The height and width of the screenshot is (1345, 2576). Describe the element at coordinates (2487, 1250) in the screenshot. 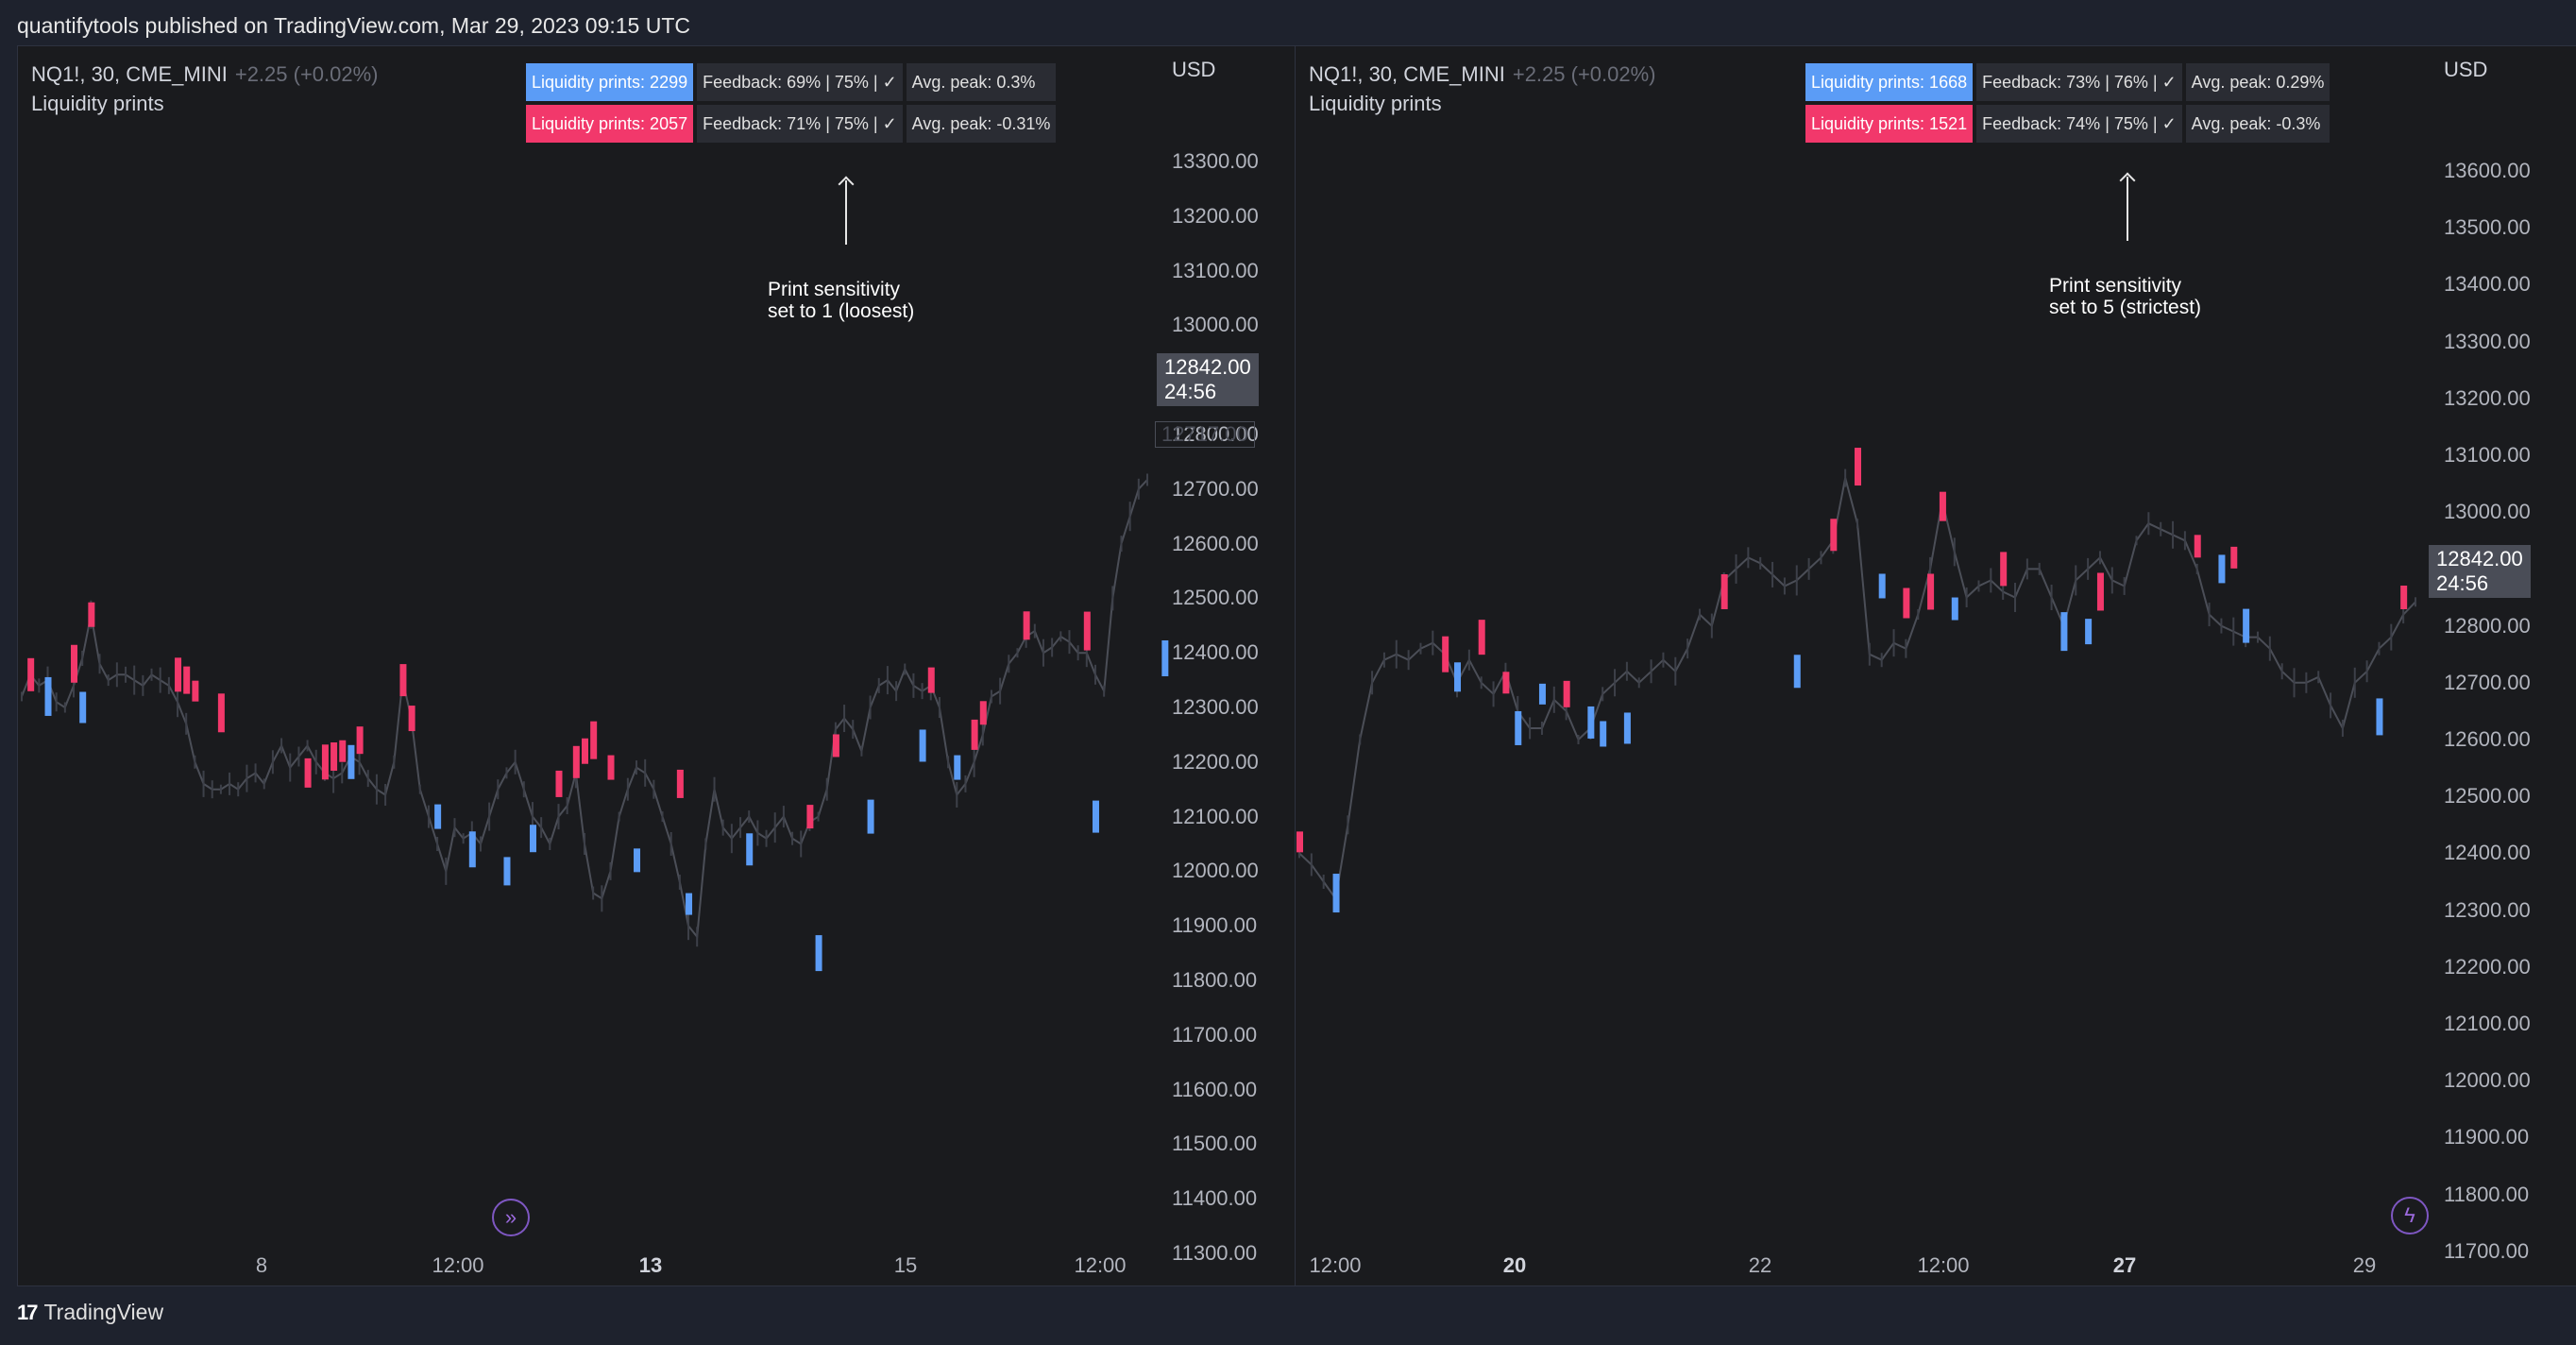

I see `y-tick-label: 11700.00` at that location.